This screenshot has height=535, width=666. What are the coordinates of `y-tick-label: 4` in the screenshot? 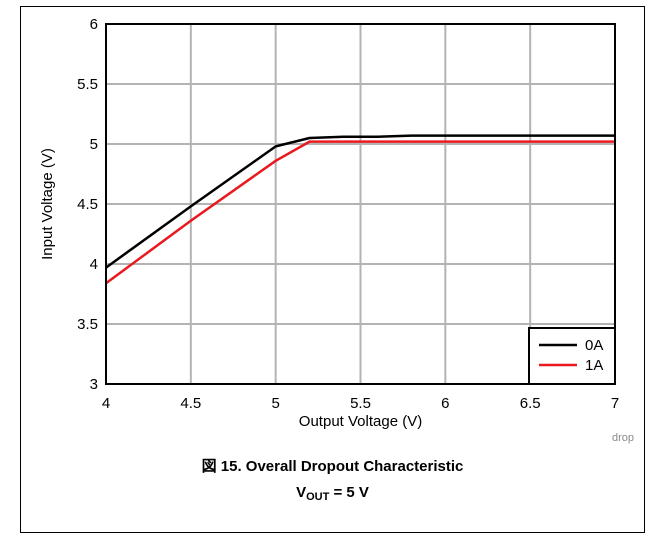 It's located at (94, 264).